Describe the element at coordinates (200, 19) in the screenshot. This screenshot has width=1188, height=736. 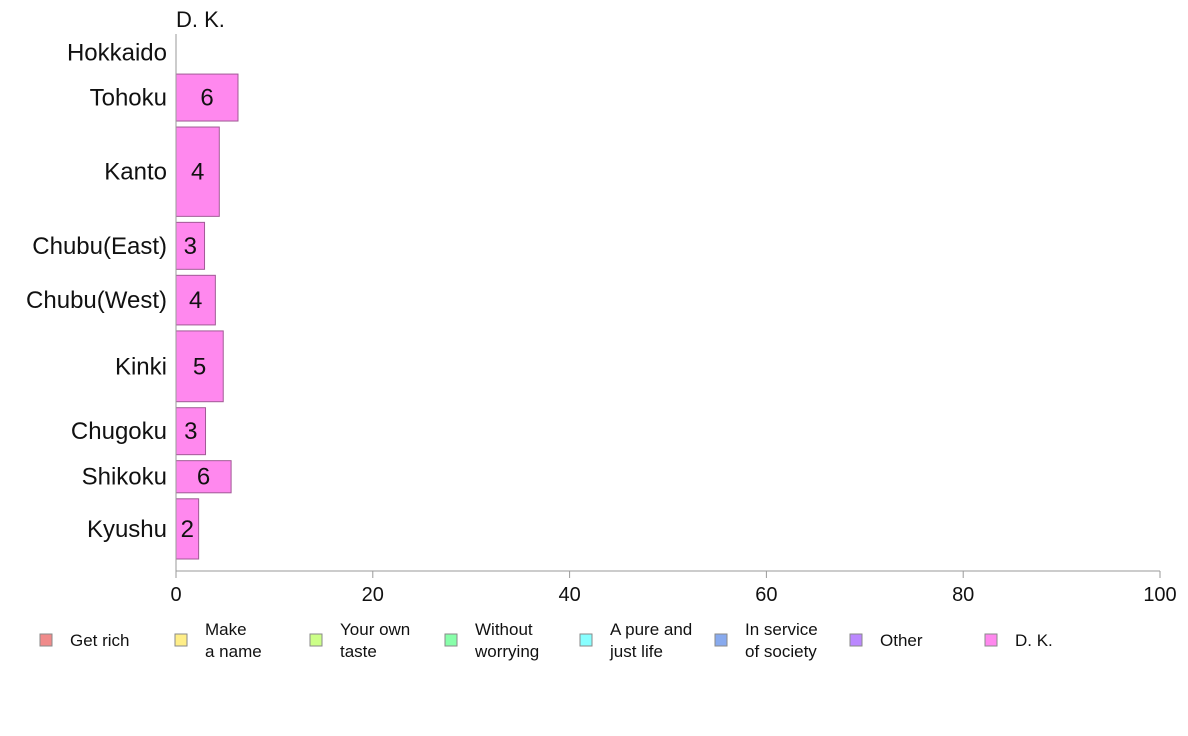
I see `chart-title: D. K.` at that location.